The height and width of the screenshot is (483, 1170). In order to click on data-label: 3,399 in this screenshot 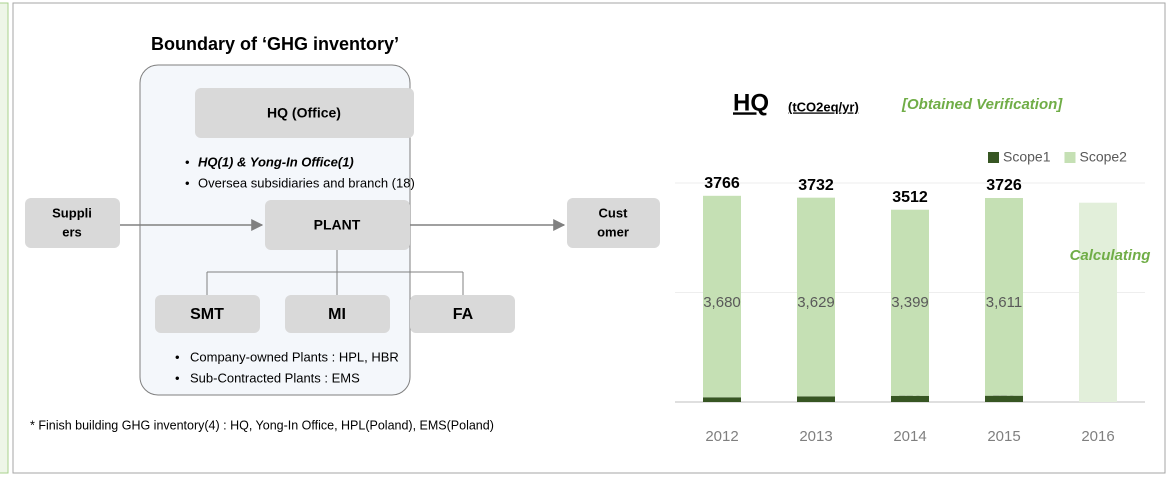, I will do `click(910, 302)`.